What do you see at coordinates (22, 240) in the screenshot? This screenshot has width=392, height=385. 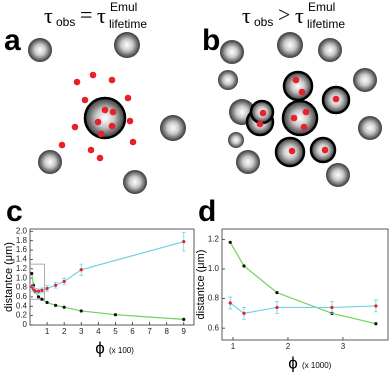 I see `y-tick-label: 1.8` at bounding box center [22, 240].